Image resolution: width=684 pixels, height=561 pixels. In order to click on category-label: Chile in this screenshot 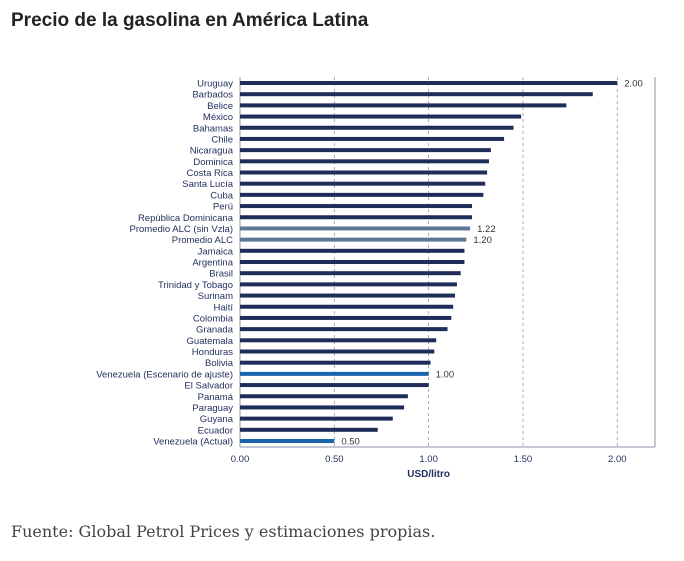, I will do `click(222, 139)`.